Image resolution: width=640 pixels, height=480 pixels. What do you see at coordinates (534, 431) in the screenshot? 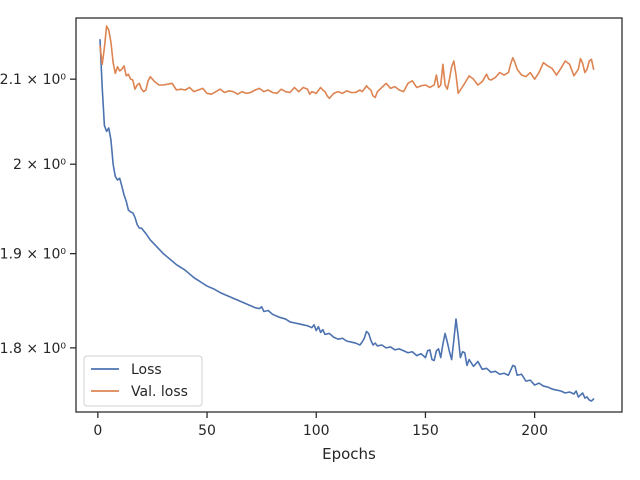
I see `x-tick-label: 200` at bounding box center [534, 431].